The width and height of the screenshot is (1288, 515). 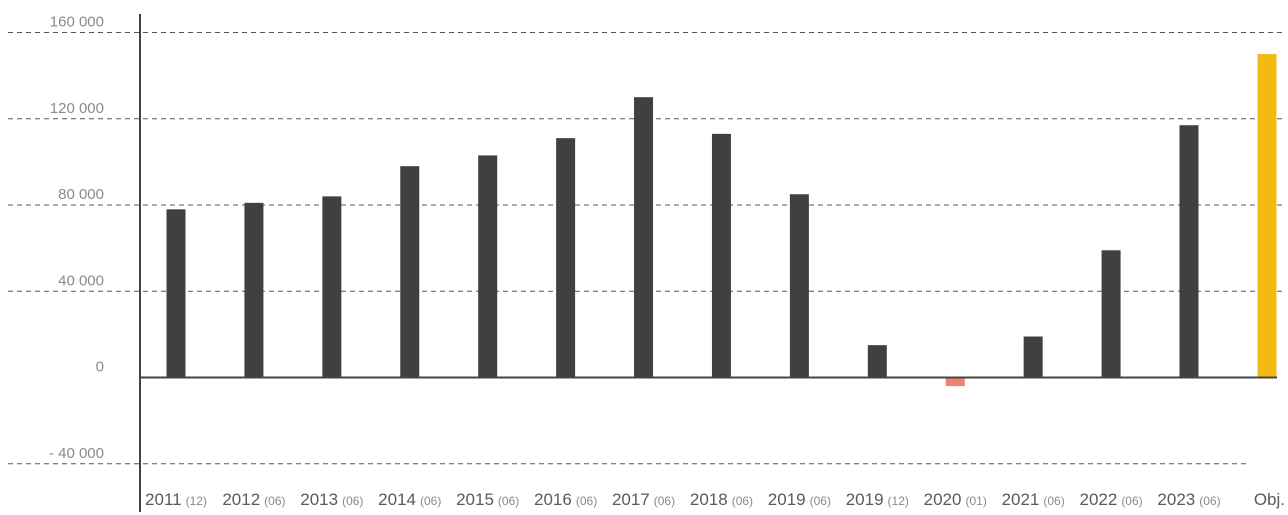 What do you see at coordinates (100, 367) in the screenshot?
I see `y-tick-label: 0` at bounding box center [100, 367].